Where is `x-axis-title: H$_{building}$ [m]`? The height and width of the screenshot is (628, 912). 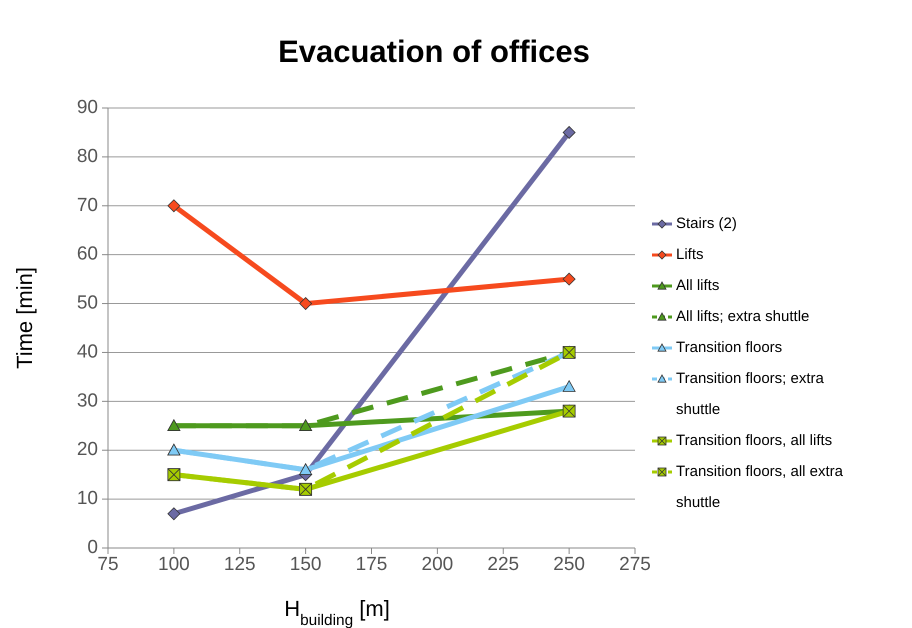 x-axis-title: H$_{building}$ [m] is located at coordinates (337, 612).